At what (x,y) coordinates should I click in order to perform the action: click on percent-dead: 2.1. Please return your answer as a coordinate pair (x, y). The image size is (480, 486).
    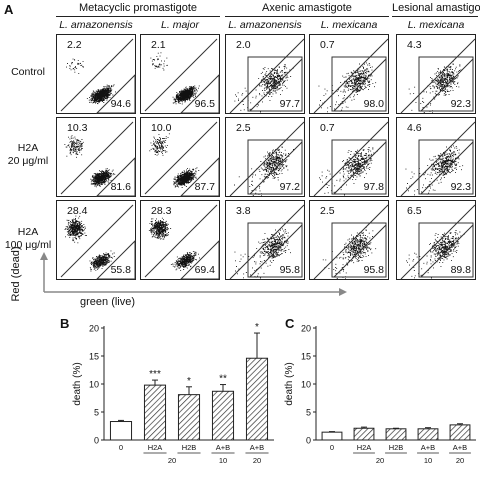
    Looking at the image, I should click on (158, 45).